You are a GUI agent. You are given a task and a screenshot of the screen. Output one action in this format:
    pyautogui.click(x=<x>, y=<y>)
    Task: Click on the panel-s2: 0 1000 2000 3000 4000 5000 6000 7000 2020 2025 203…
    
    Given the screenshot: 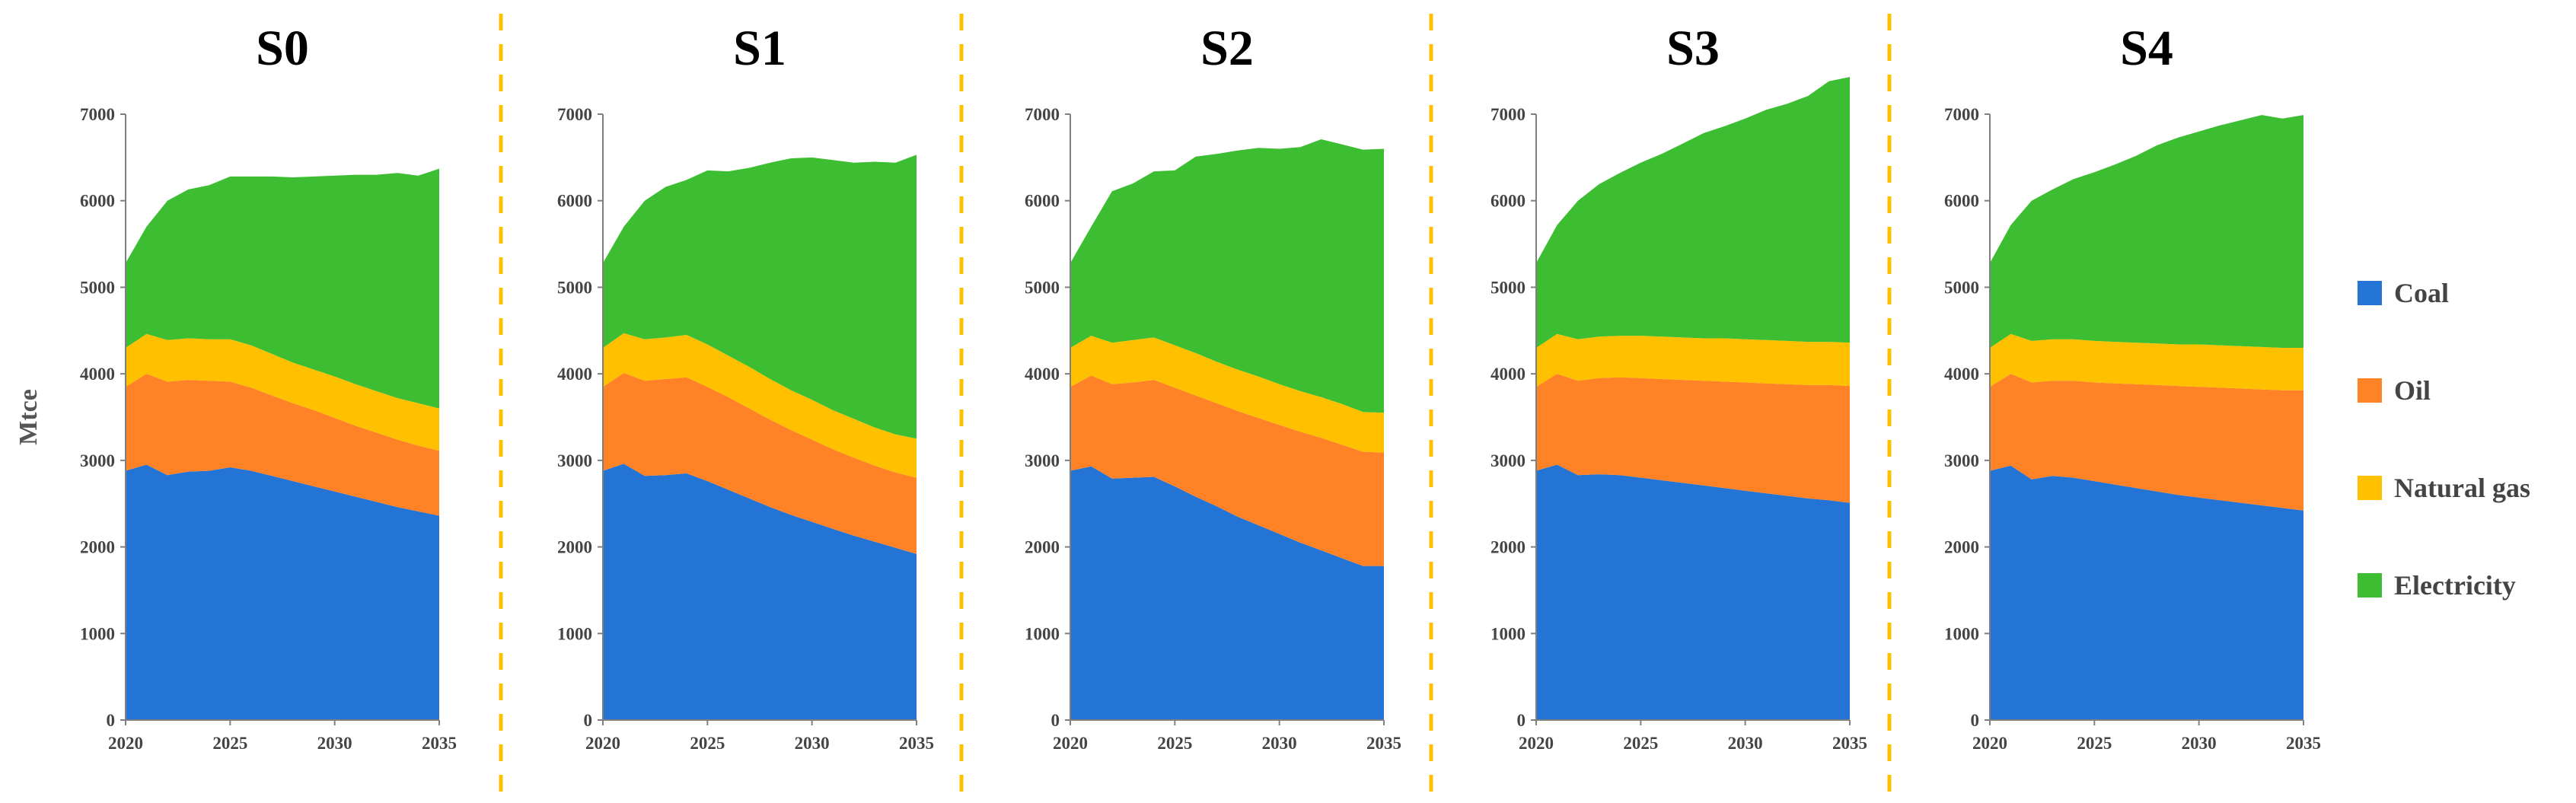 What is the action you would take?
    pyautogui.click(x=1213, y=387)
    